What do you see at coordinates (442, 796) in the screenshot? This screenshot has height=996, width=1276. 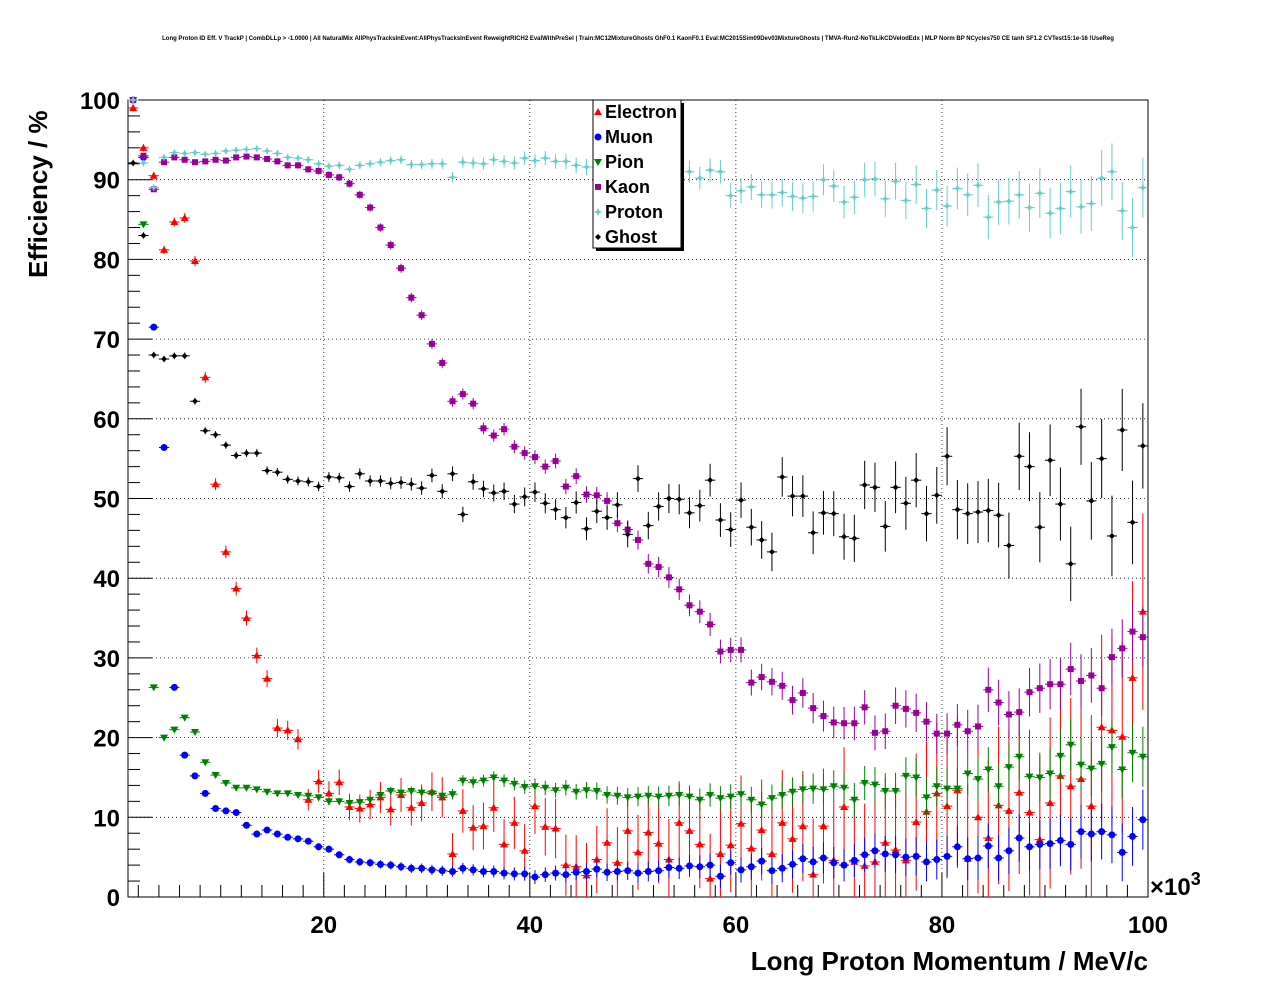 I see `pion-marker` at bounding box center [442, 796].